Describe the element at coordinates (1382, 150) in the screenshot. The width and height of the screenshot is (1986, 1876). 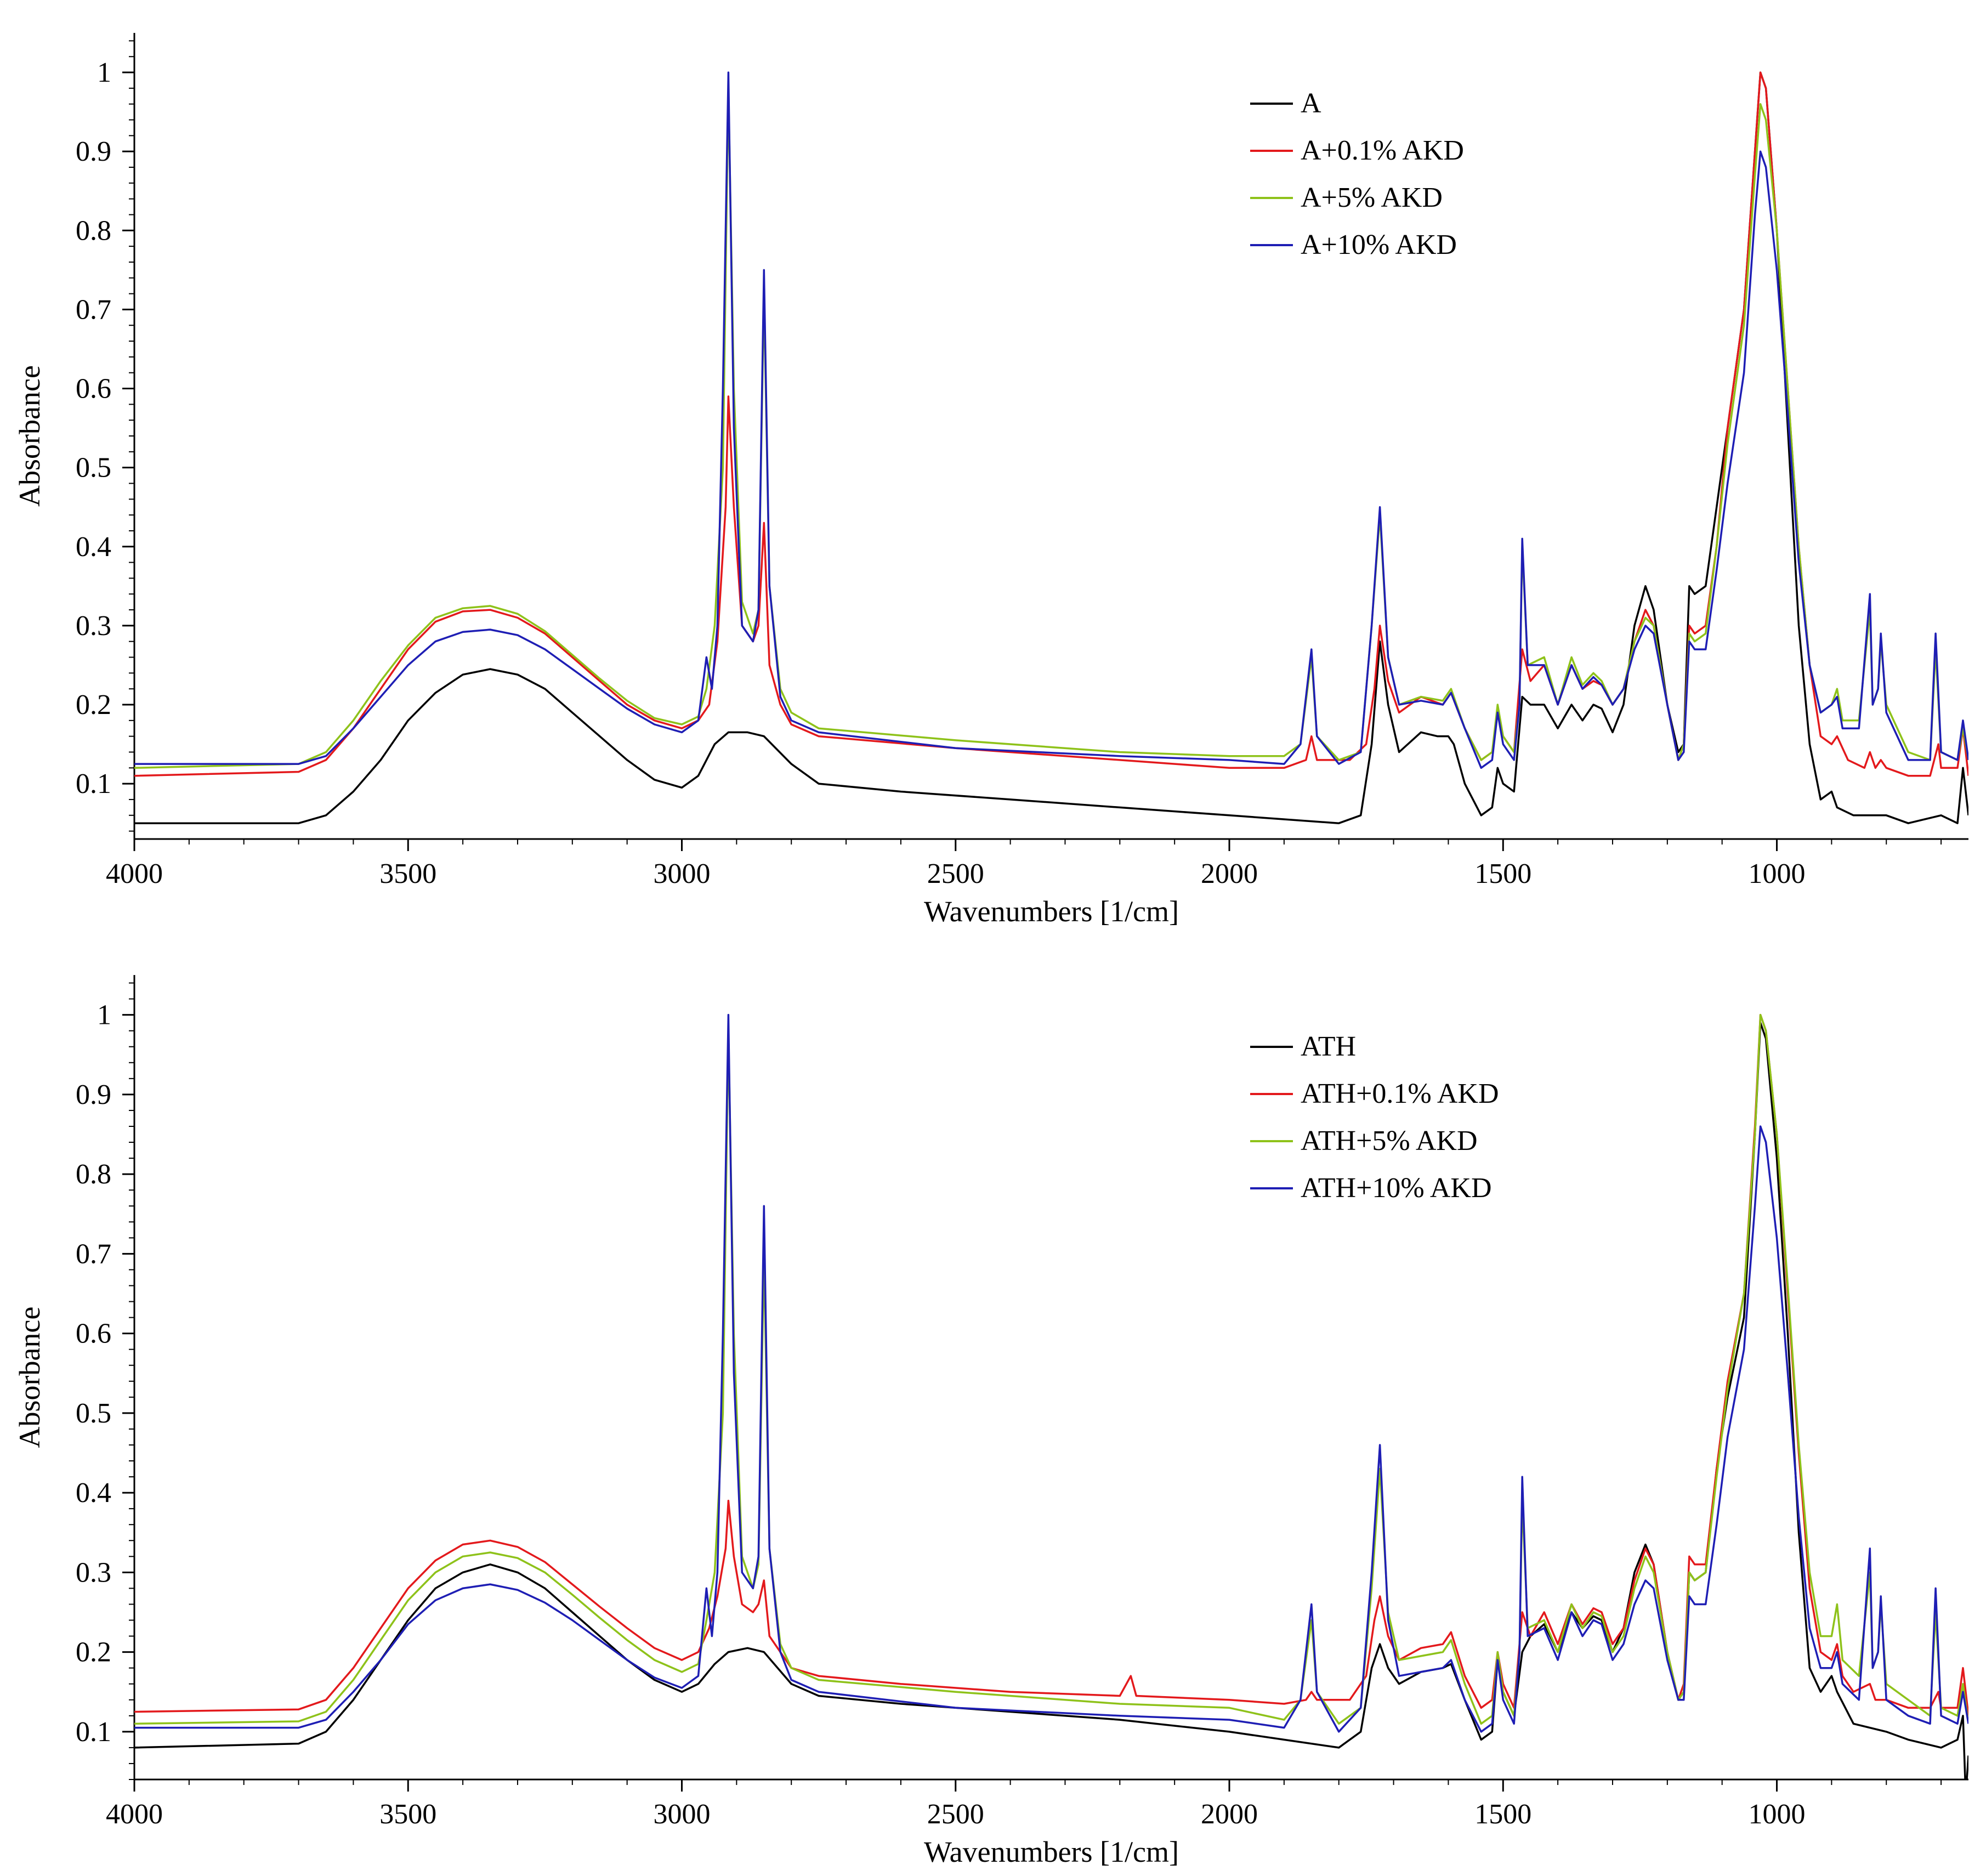
I see `legend-label-a-0-1-akd: A+0.1% AKD` at that location.